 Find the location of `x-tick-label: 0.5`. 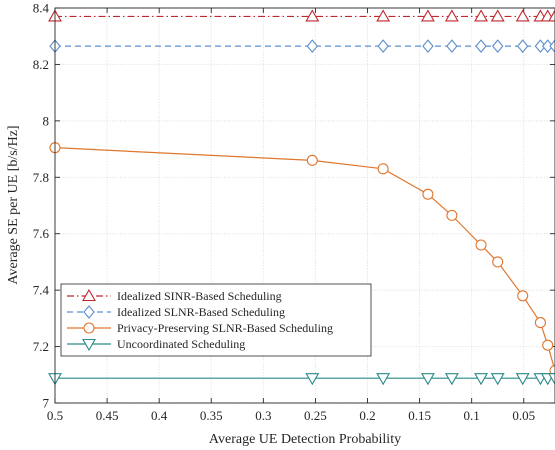

x-tick-label: 0.5 is located at coordinates (55, 415).